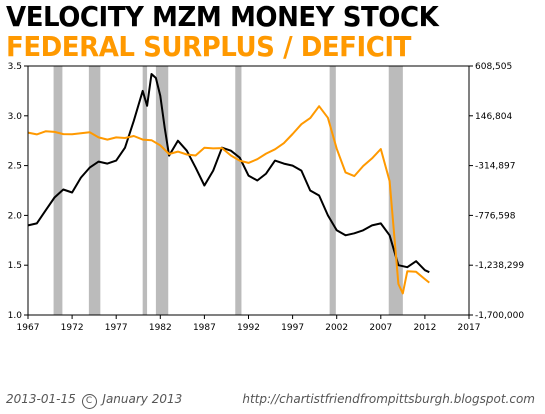 The width and height of the screenshot is (545, 414). What do you see at coordinates (380, 328) in the screenshot?
I see `x-tick-label: 2007` at bounding box center [380, 328].